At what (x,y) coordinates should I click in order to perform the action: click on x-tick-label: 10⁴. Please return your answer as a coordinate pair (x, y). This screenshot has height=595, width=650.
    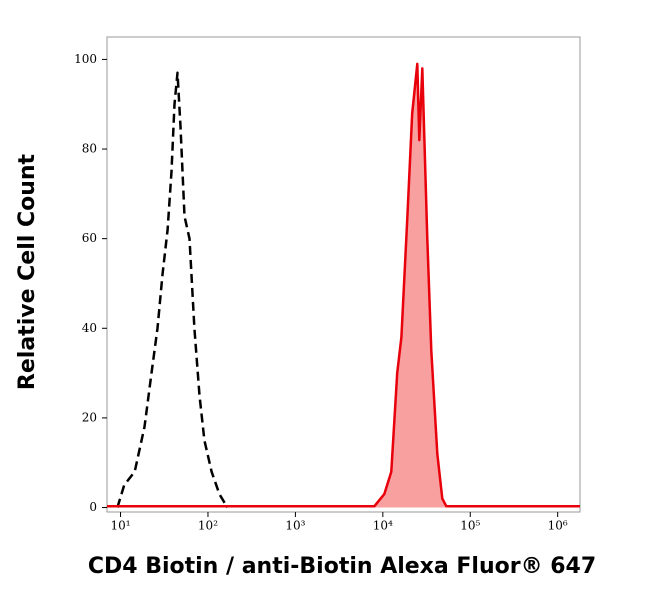
    Looking at the image, I should click on (383, 526).